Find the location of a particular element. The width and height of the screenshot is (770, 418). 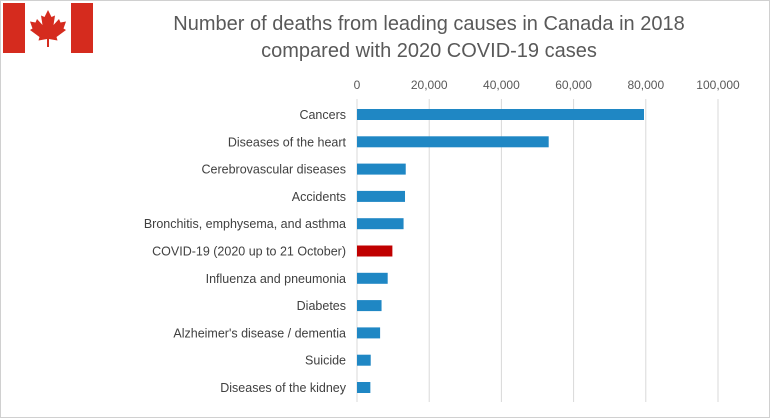

canada-flag-icon is located at coordinates (48, 28).